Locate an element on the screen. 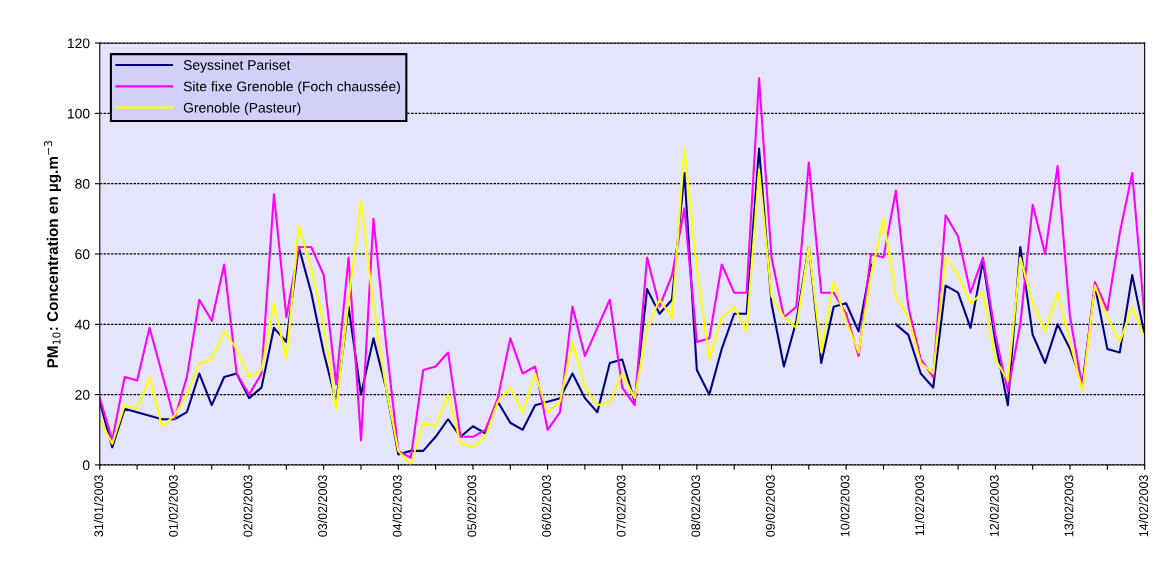  x-tick-label: 11/02/2003 is located at coordinates (919, 505).